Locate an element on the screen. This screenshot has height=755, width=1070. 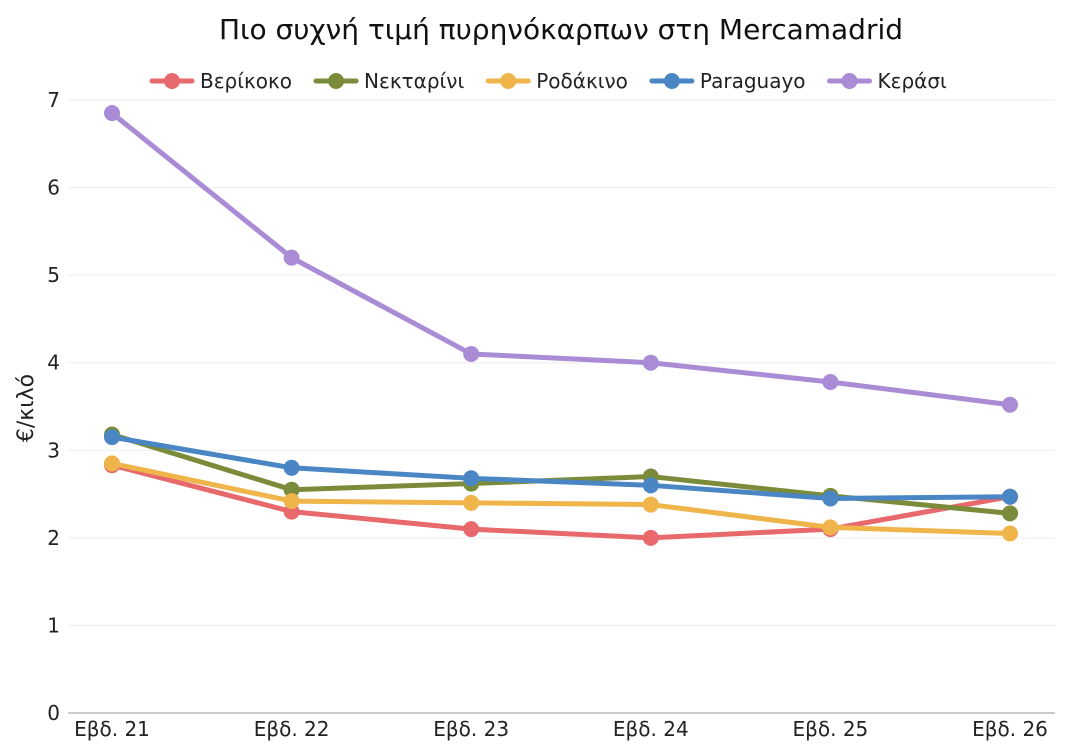
legend-label: Κεράσι is located at coordinates (912, 81).